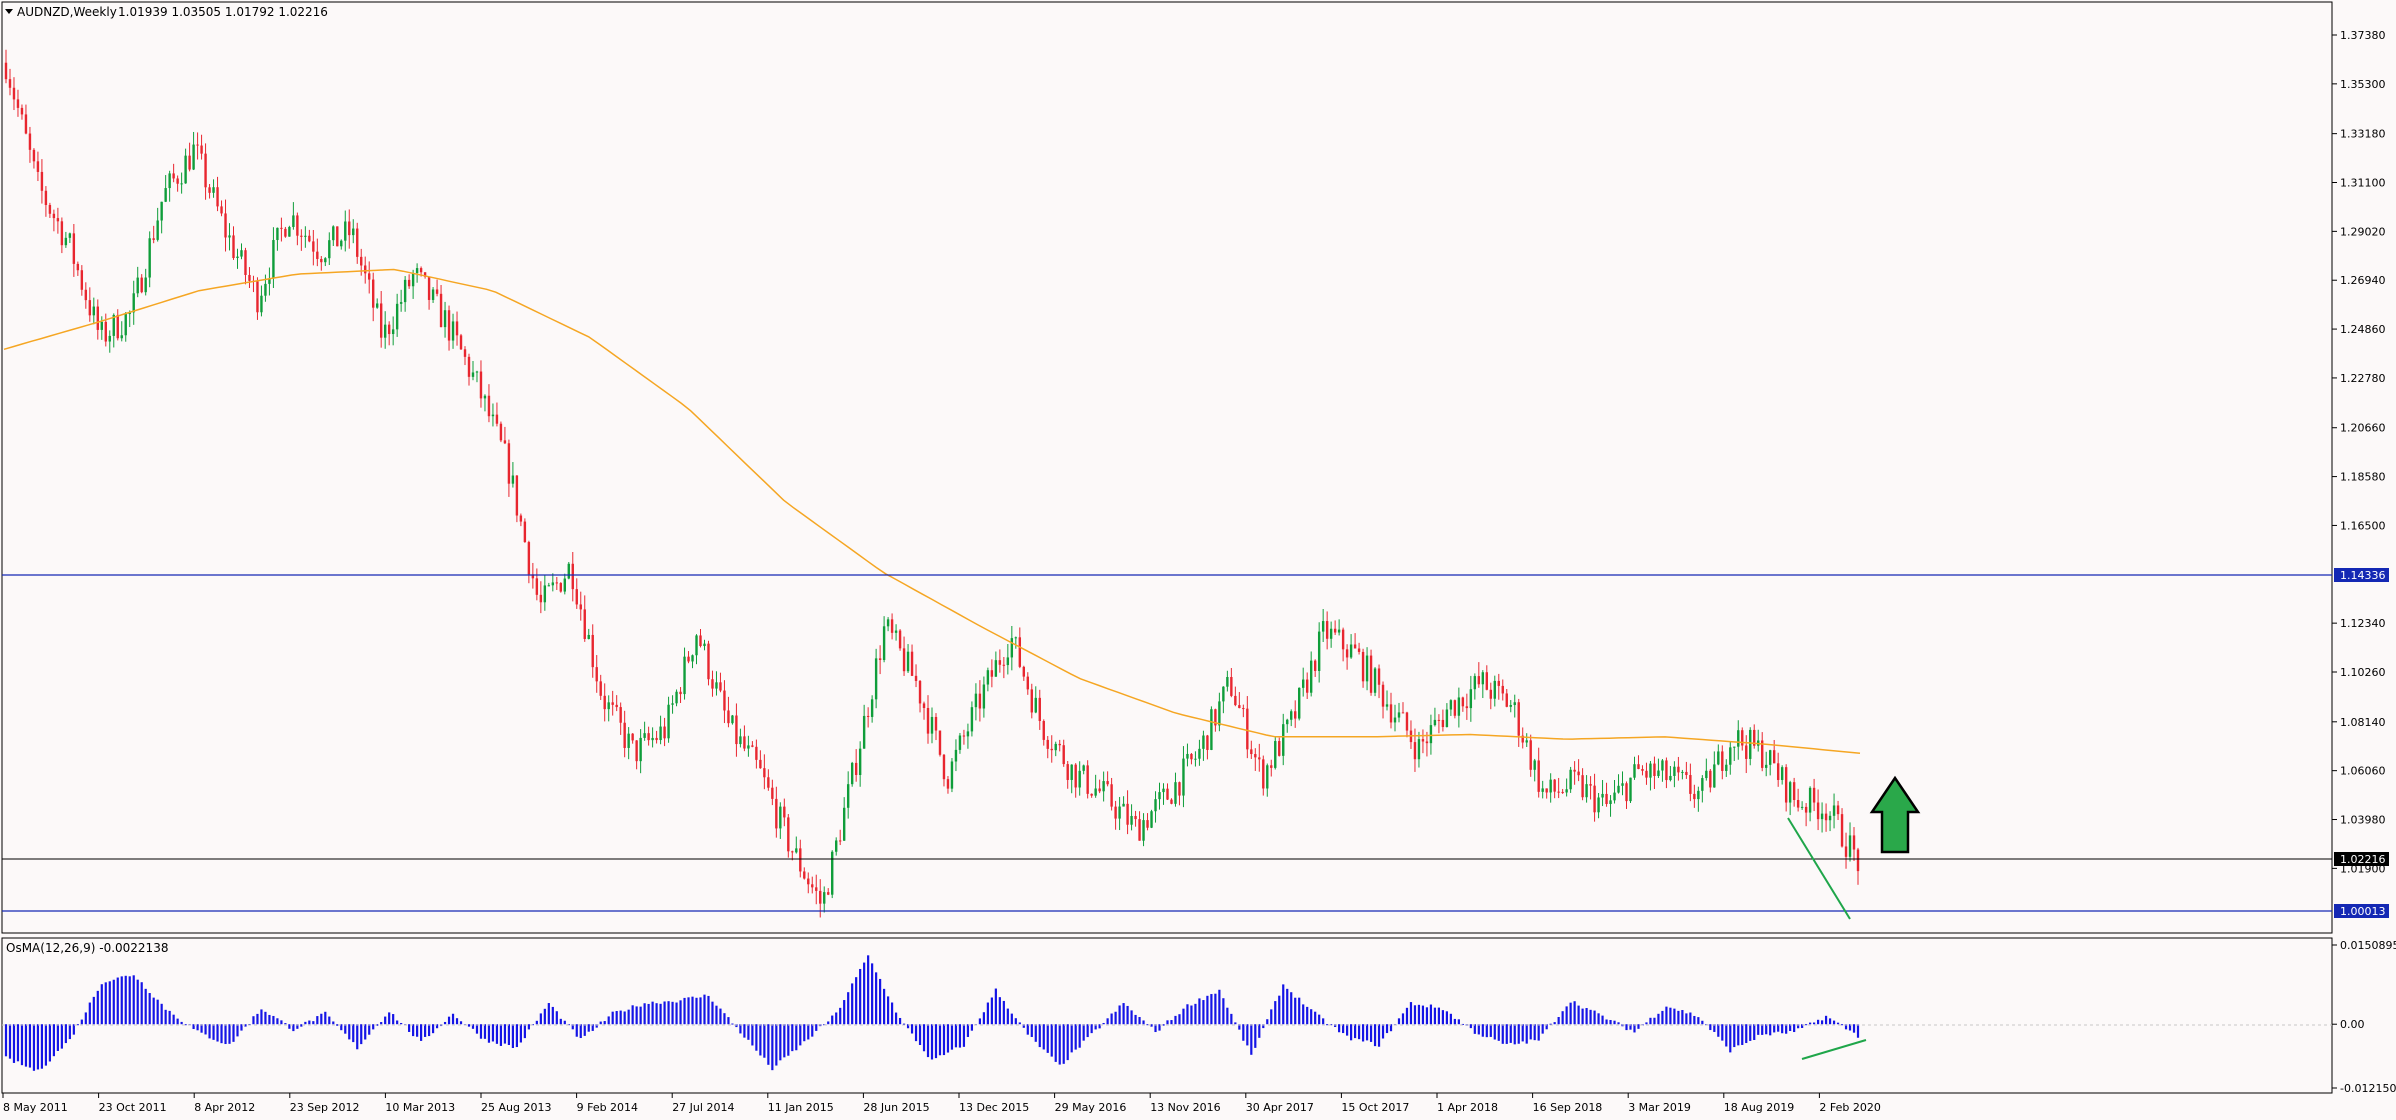  I want to click on osma-divergence-trendline, so click(1834, 1049).